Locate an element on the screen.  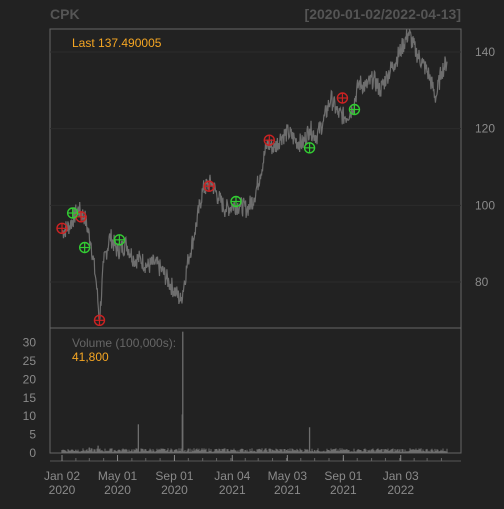
x-tick-year-label: 2022 is located at coordinates (400, 490).